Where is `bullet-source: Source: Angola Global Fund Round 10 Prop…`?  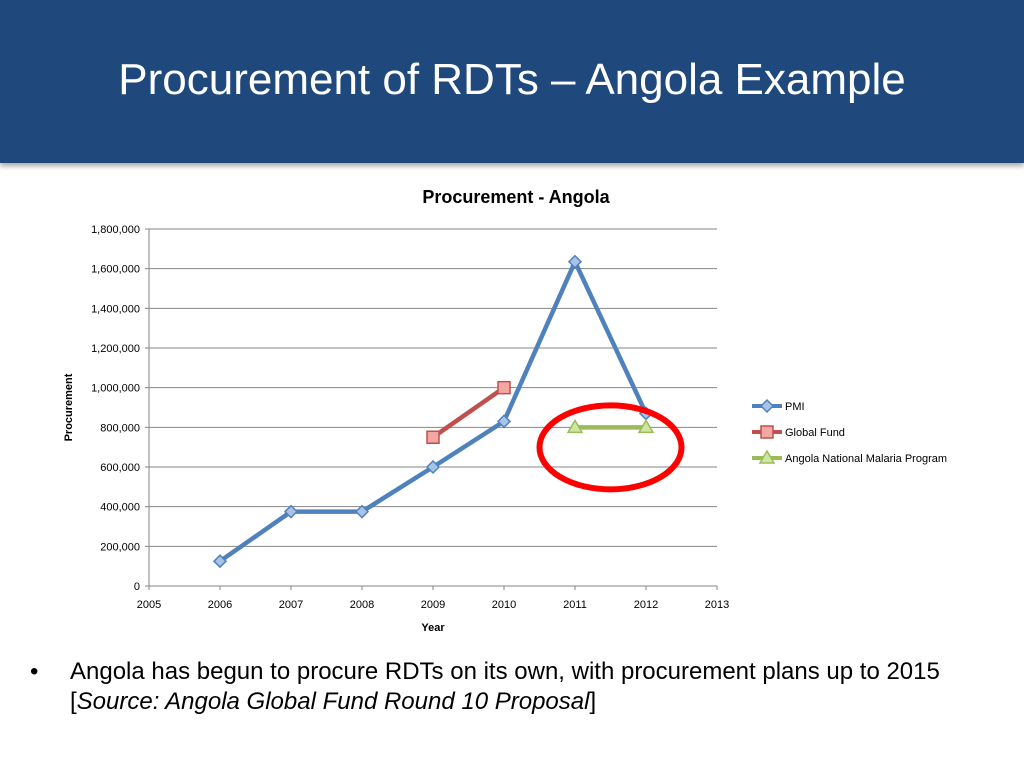
bullet-source: Source: Angola Global Fund Round 10 Prop… is located at coordinates (333, 701).